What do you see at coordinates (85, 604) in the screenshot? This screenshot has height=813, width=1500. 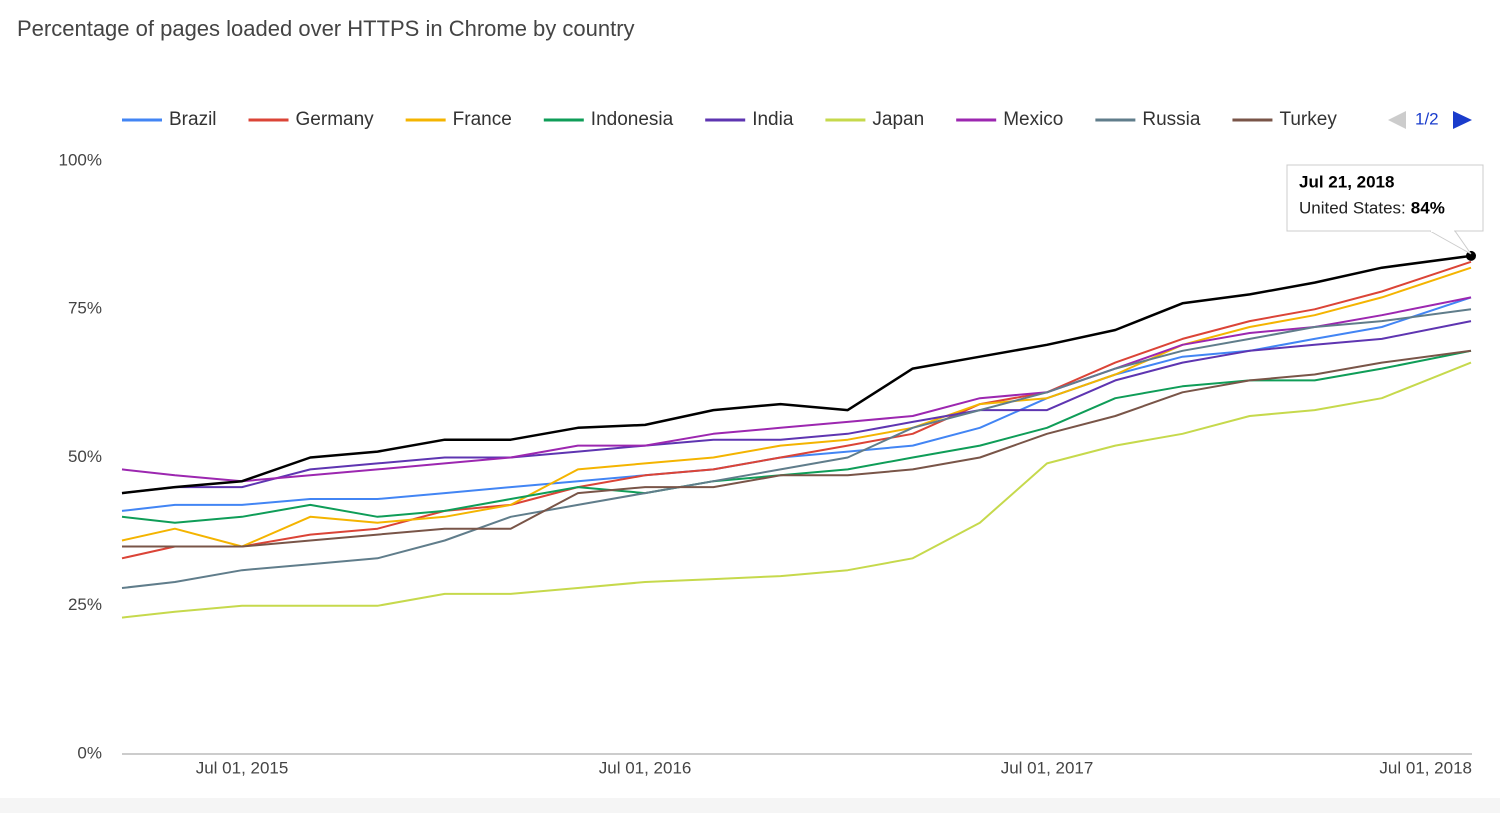 I see `y-tick-label: 25%` at bounding box center [85, 604].